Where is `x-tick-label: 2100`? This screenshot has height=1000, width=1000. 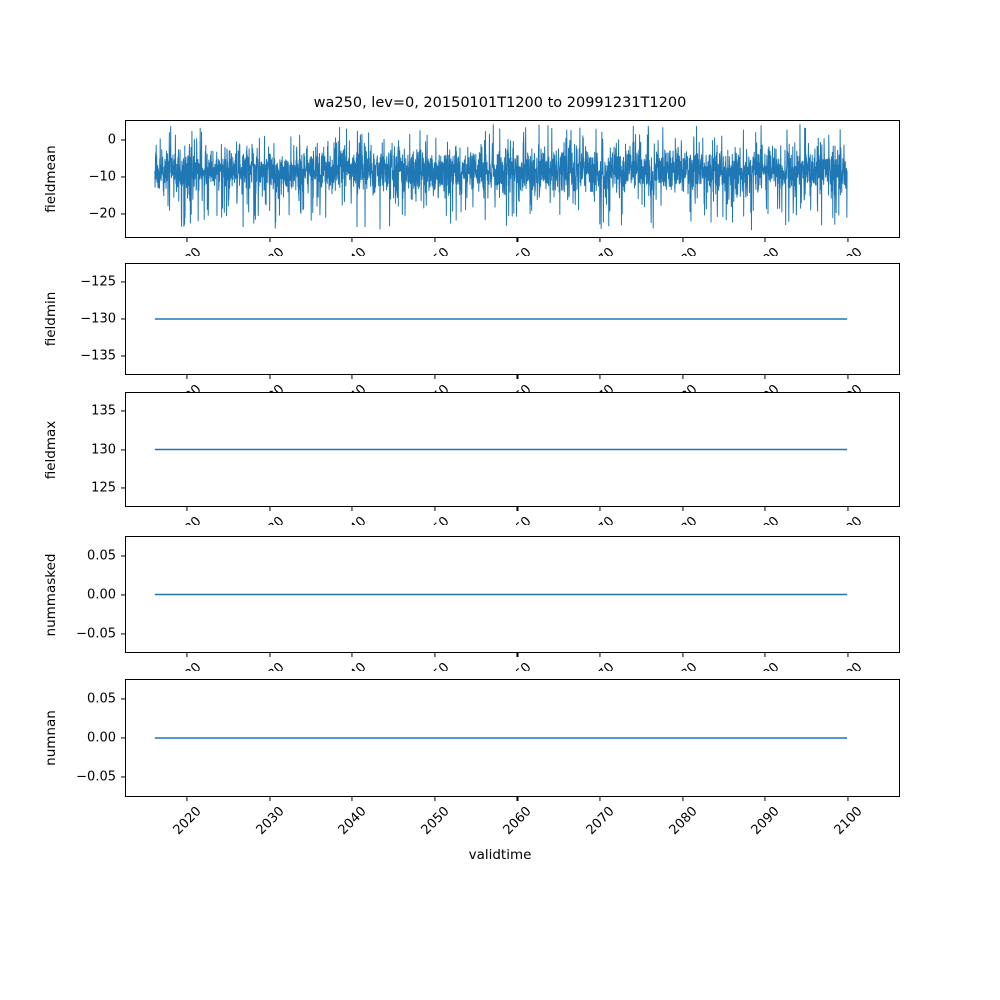 x-tick-label: 2100 is located at coordinates (848, 821).